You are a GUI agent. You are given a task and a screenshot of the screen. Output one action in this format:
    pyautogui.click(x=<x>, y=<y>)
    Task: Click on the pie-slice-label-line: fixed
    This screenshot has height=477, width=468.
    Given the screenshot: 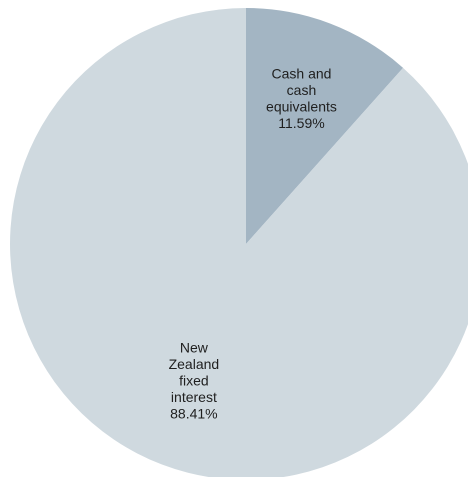 What is the action you would take?
    pyautogui.click(x=194, y=381)
    